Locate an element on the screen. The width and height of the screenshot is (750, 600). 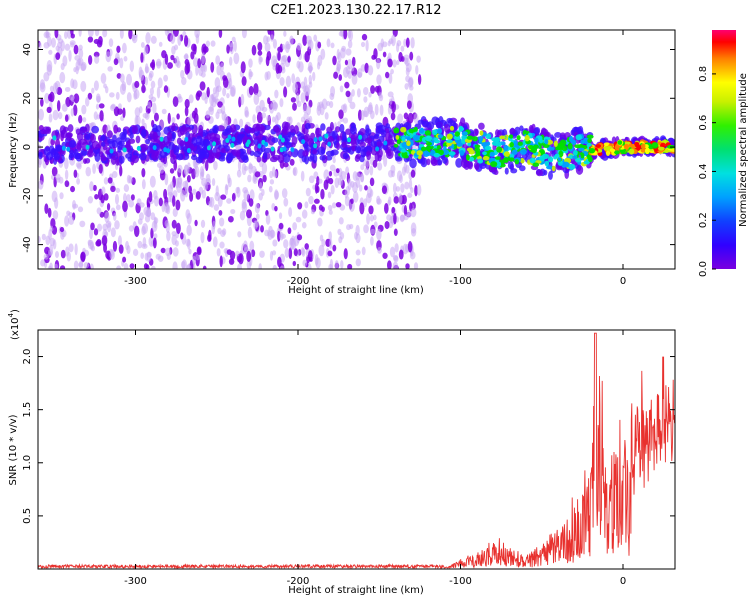
snr-x-tick-label: -300 is located at coordinates (135, 581).